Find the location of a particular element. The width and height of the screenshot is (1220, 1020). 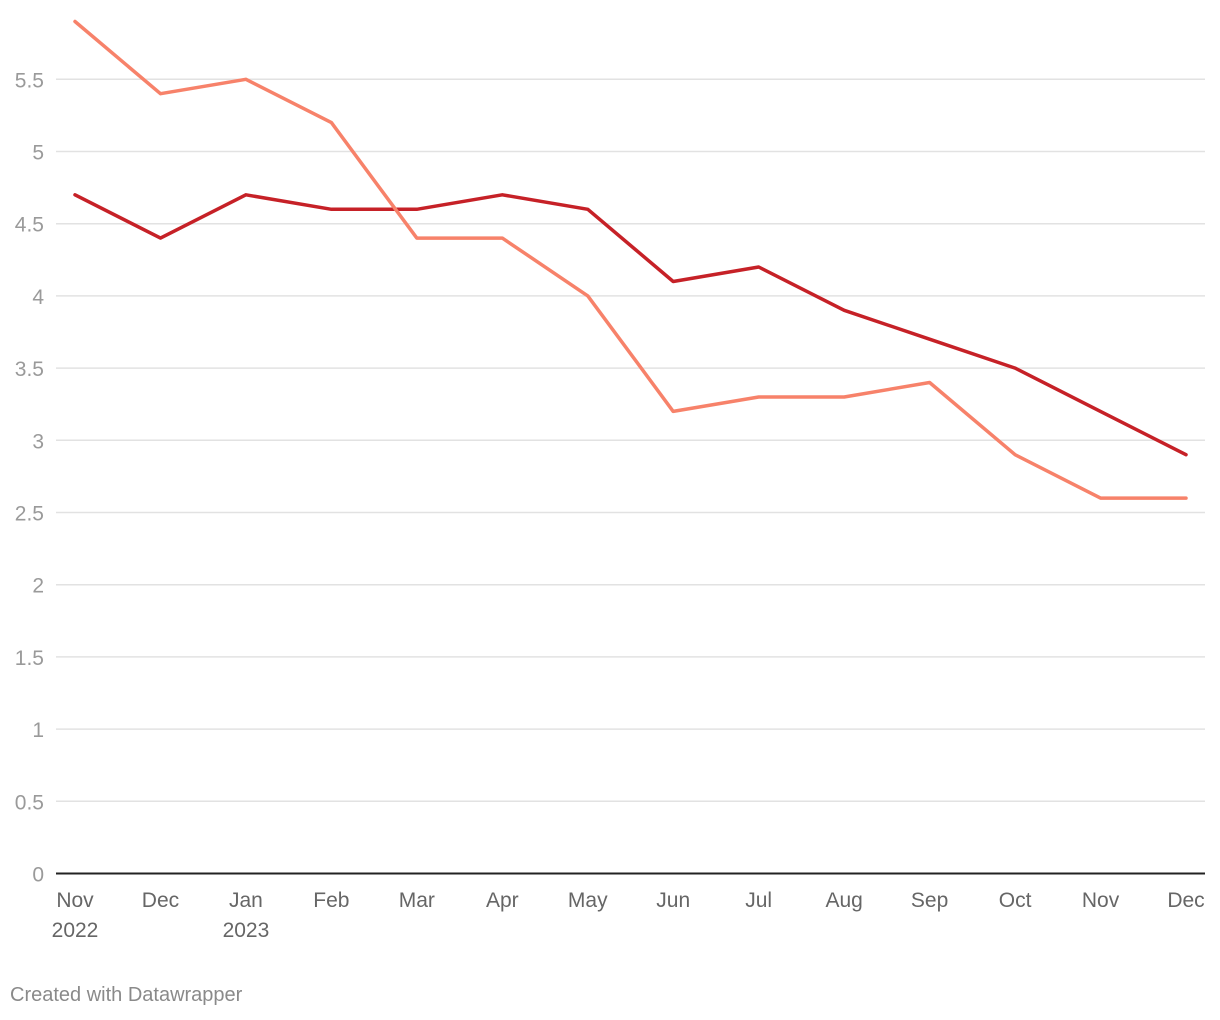

x-tick-label: May is located at coordinates (588, 900).